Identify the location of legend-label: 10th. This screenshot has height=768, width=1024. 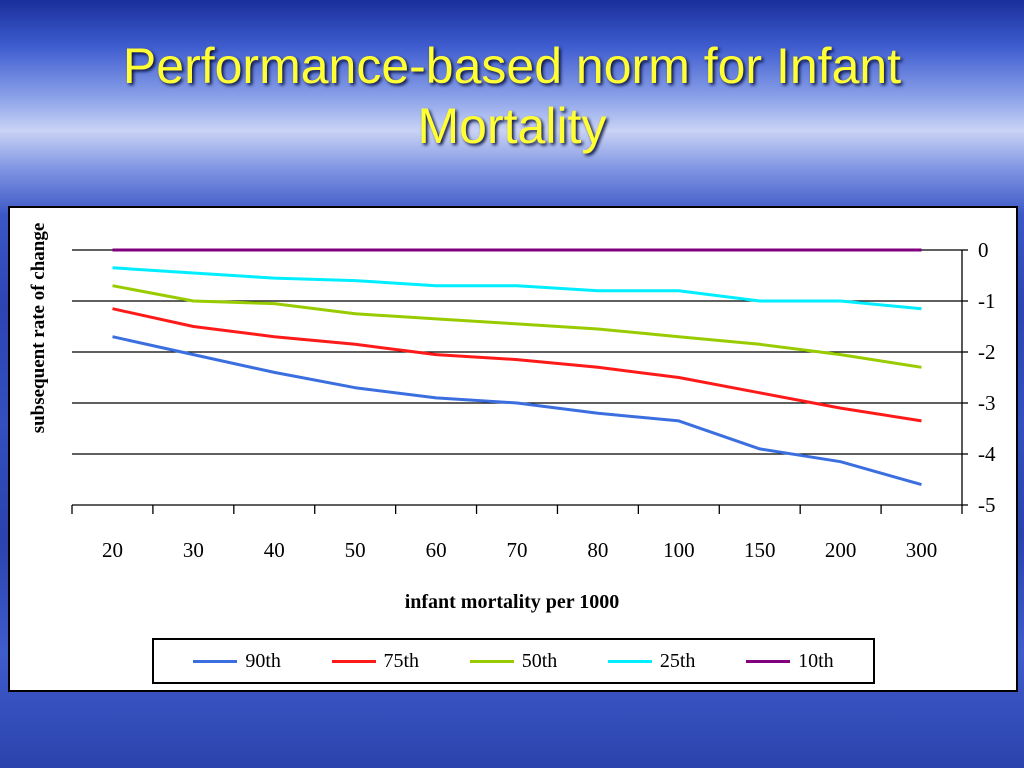
(816, 660).